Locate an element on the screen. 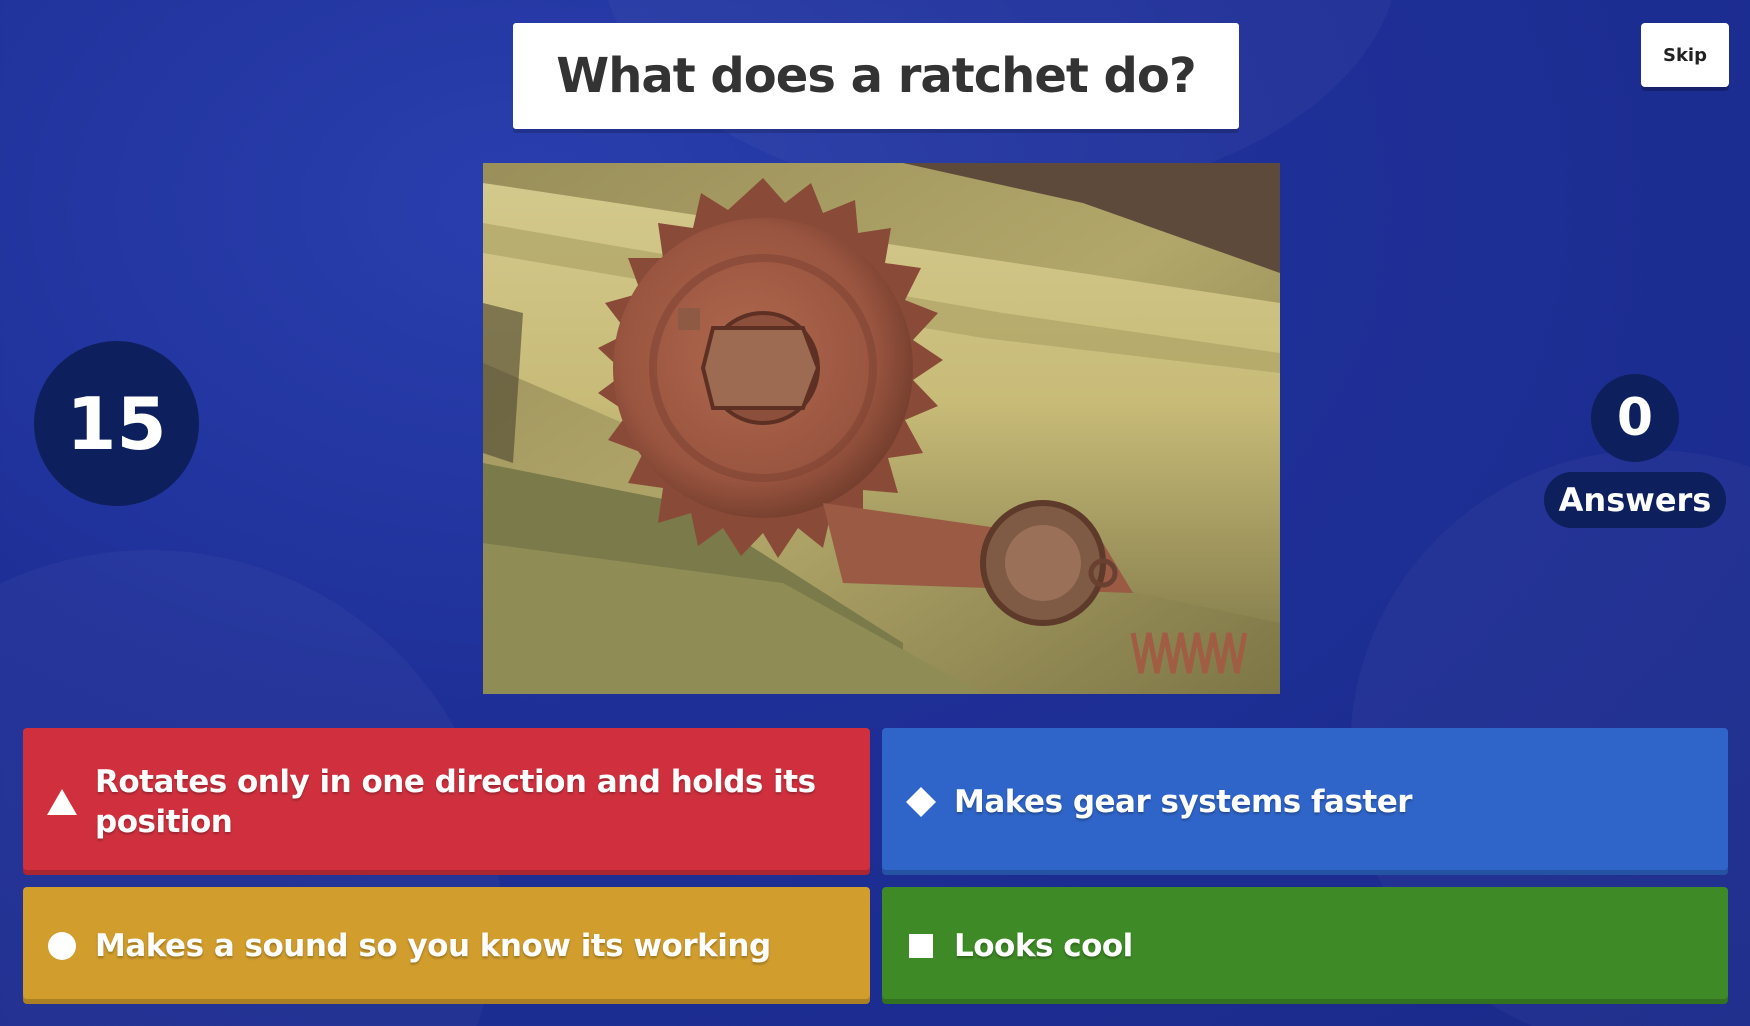 The image size is (1750, 1026). question-box: What does a ratchet do? is located at coordinates (876, 76).